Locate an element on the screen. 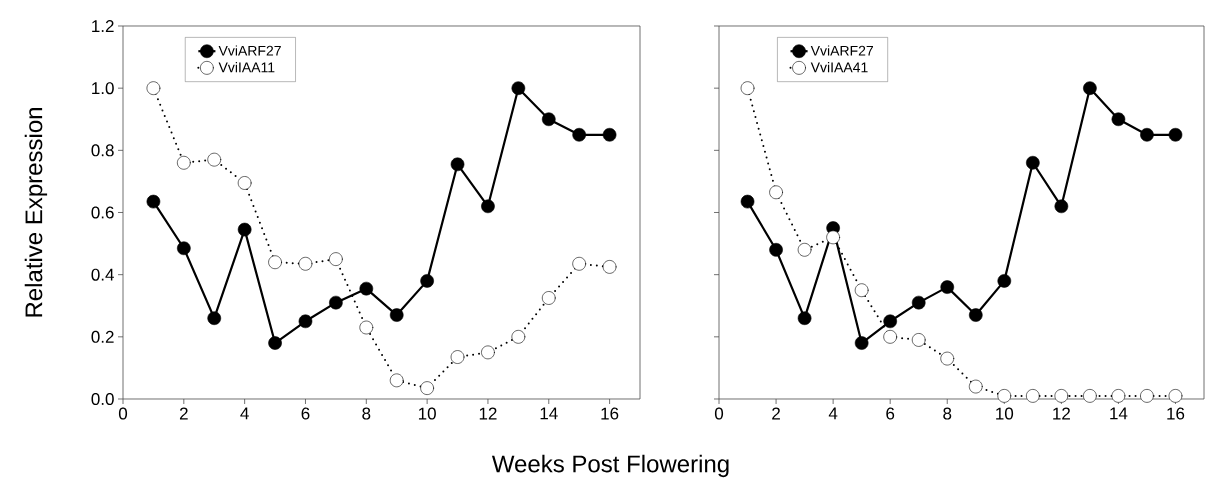  y-tick-label: 0.8 is located at coordinates (102, 150).